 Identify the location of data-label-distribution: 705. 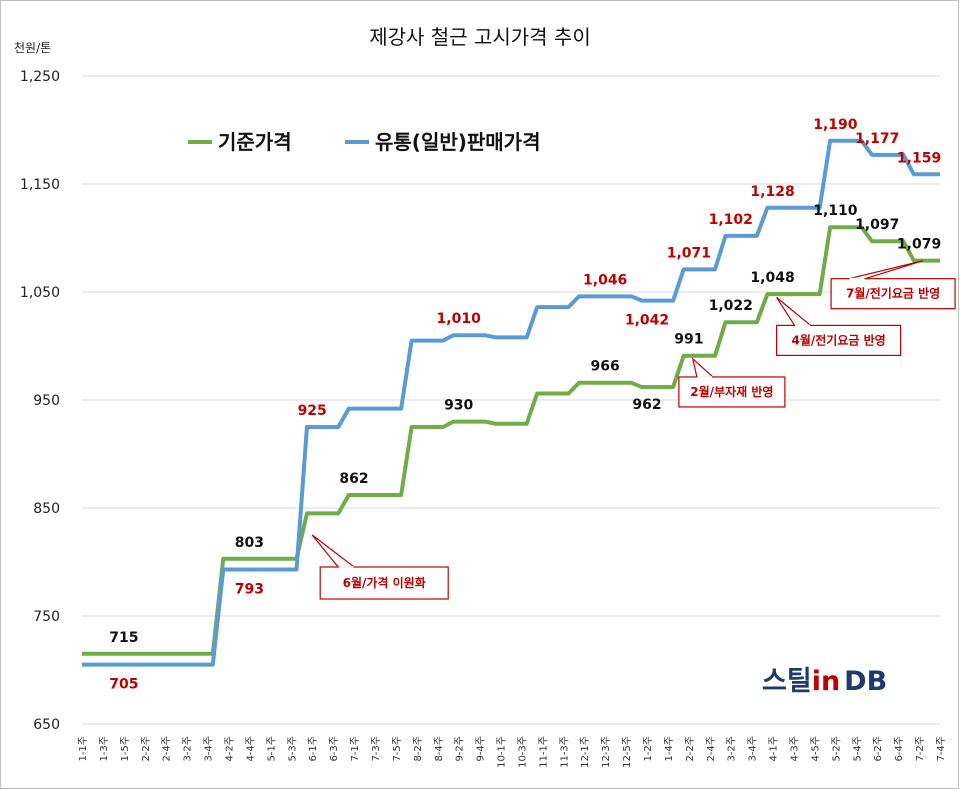
(123, 685).